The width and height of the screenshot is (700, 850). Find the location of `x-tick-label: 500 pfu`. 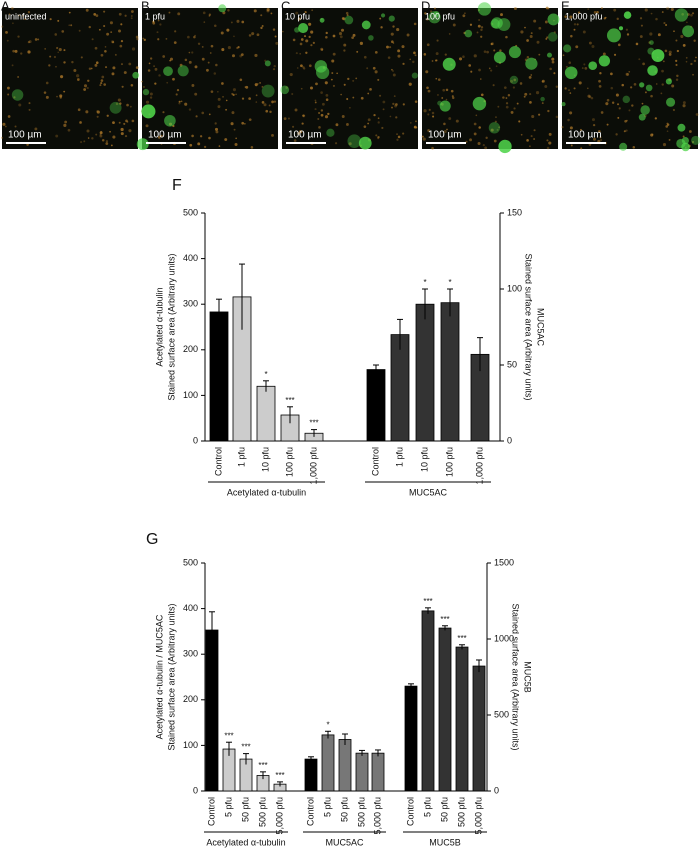

x-tick-label: 500 pfu is located at coordinates (262, 812).